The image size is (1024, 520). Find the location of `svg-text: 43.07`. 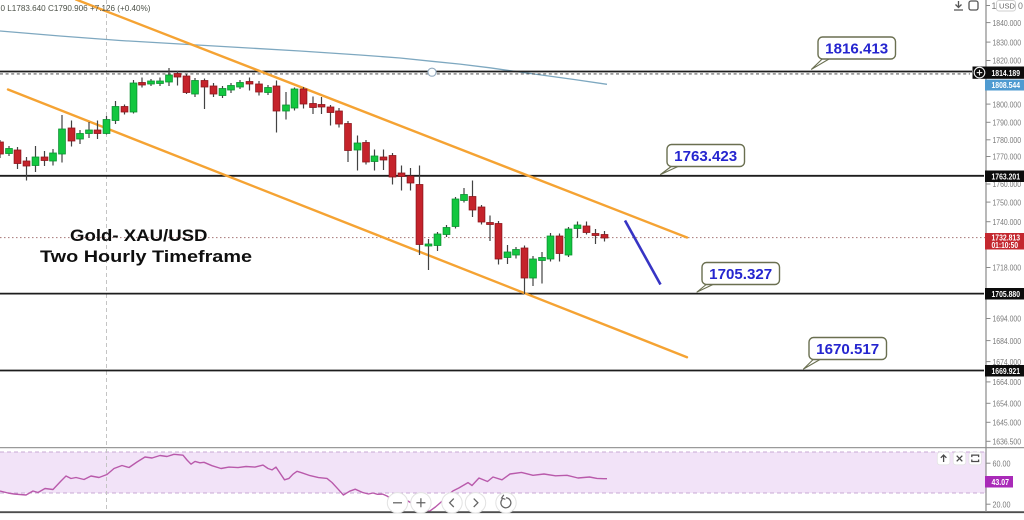

svg-text: 43.07 is located at coordinates (1001, 482).